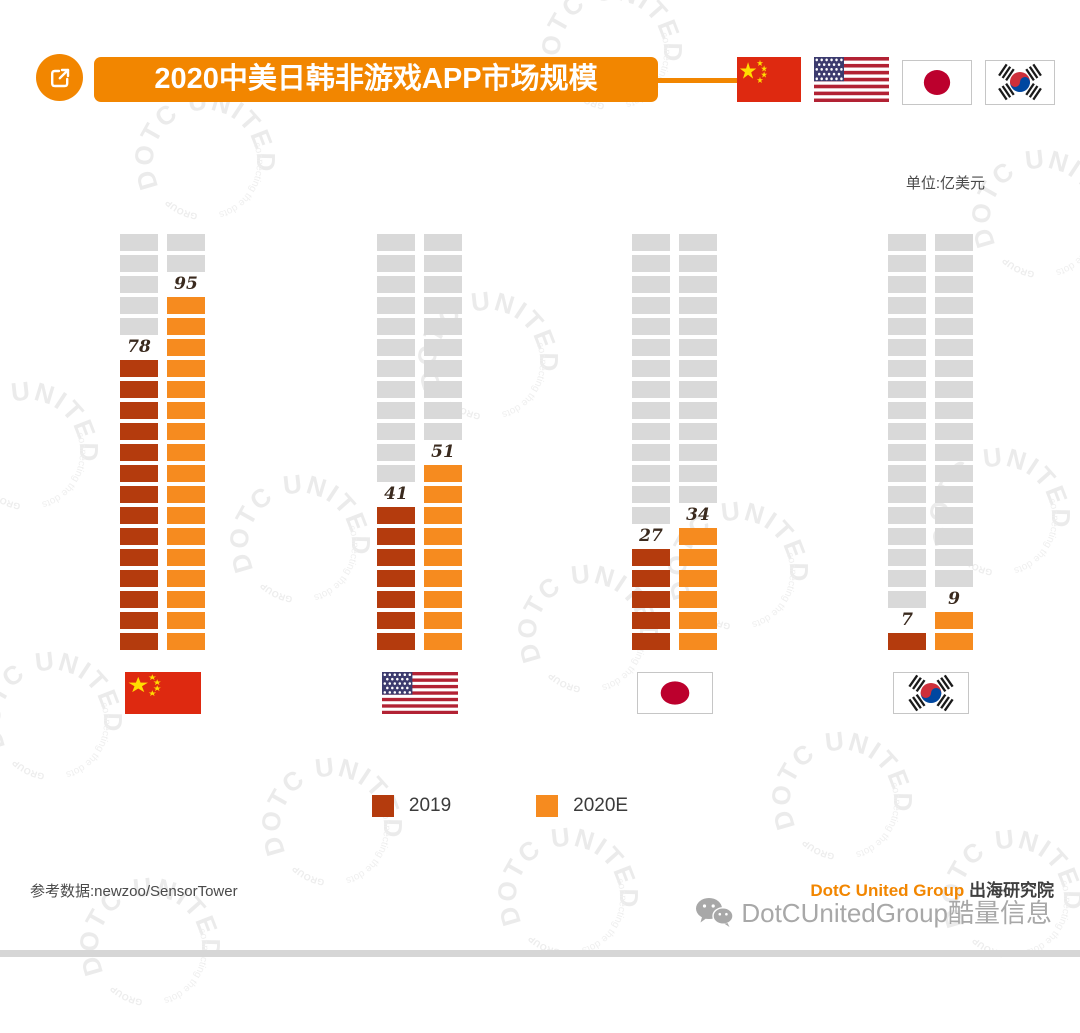  I want to click on legend-item-2019: 2019, so click(411, 806).